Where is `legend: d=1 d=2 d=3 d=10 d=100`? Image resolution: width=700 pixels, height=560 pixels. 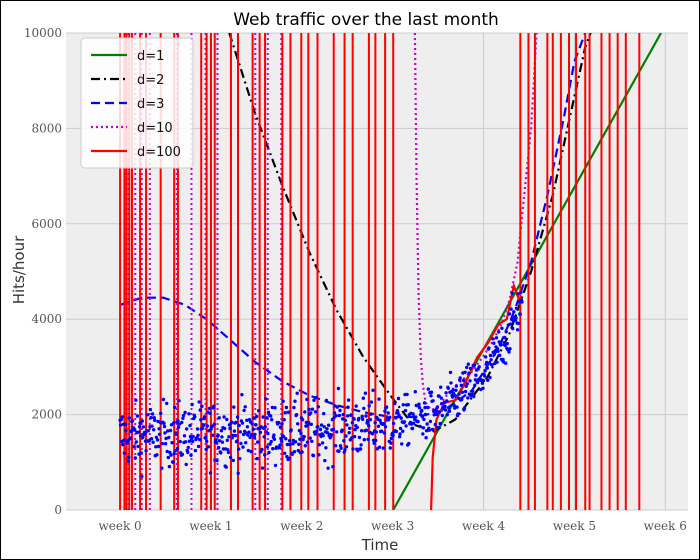 legend: d=1 d=2 d=3 d=10 d=100 is located at coordinates (137, 103).